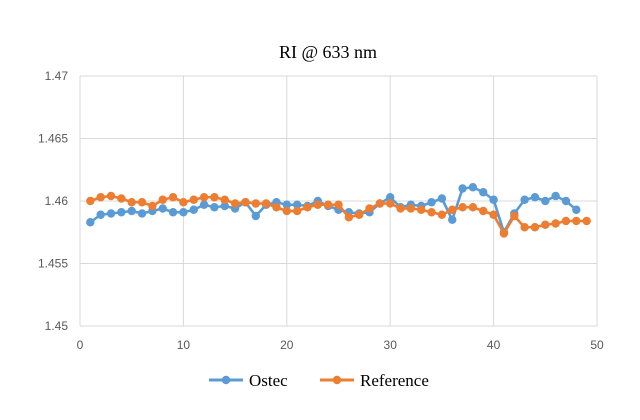 Image resolution: width=640 pixels, height=420 pixels. Describe the element at coordinates (287, 345) in the screenshot. I see `x-tick-label: 20` at that location.